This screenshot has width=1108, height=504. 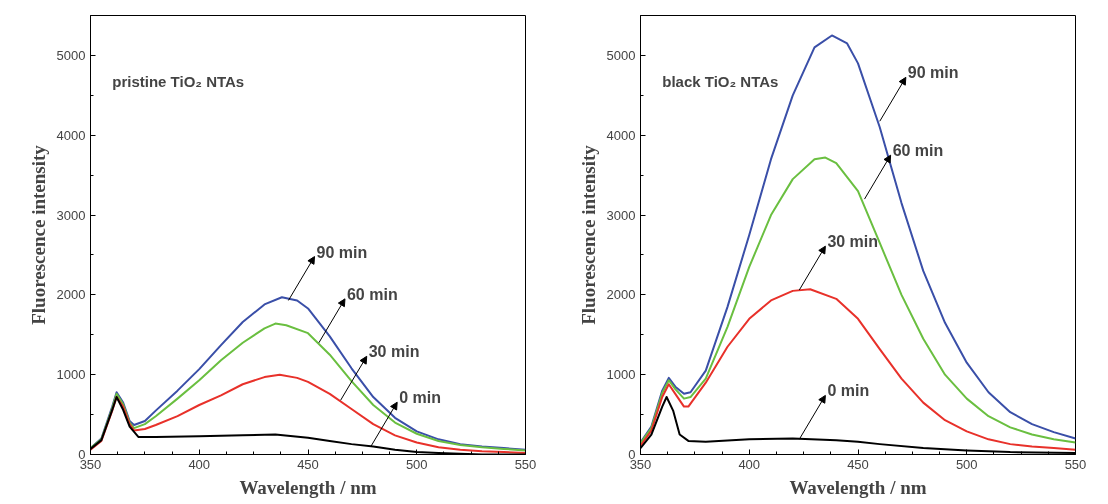 What do you see at coordinates (178, 82) in the screenshot?
I see `text: pristine TiO₂ NTAs` at bounding box center [178, 82].